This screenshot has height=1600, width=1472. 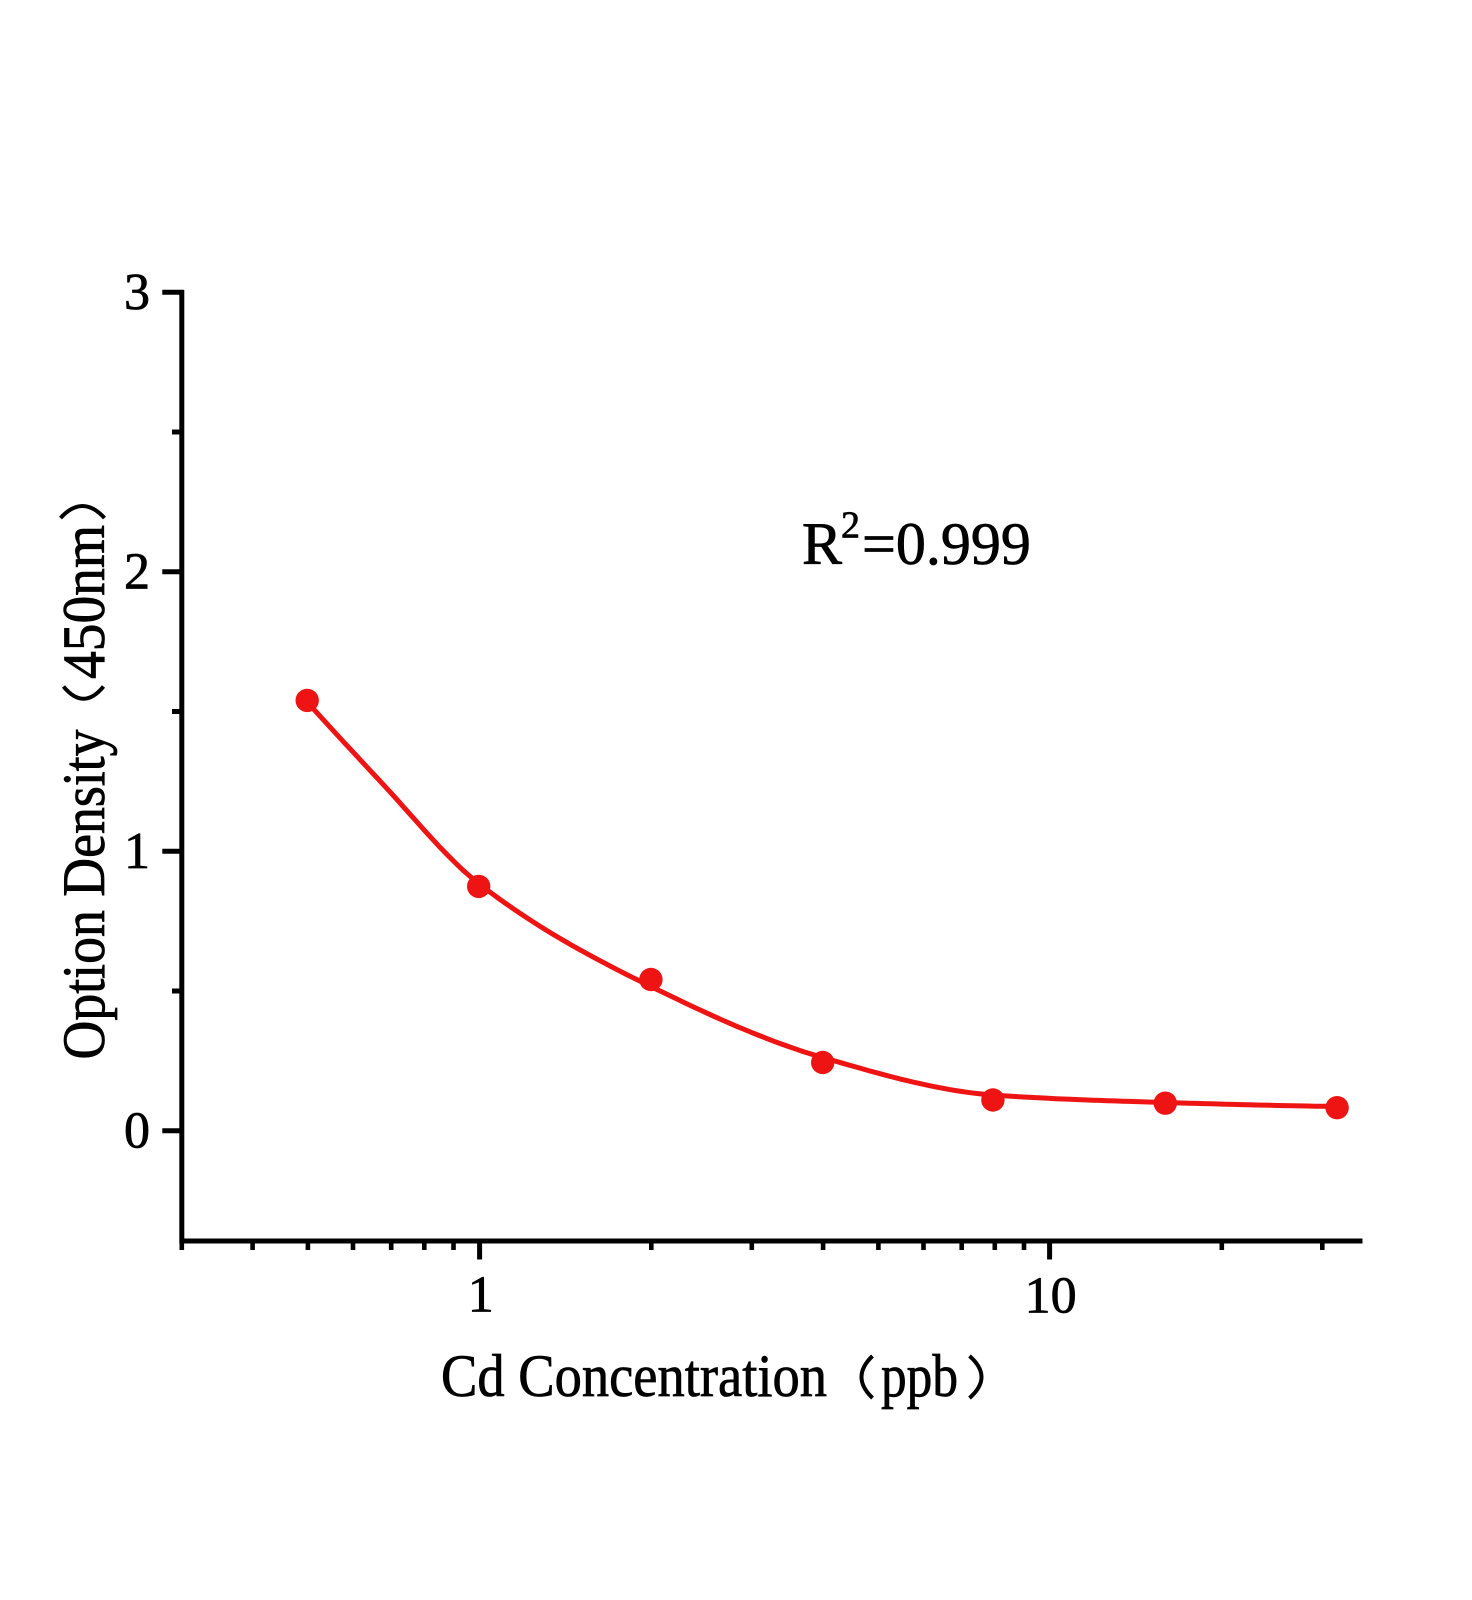 What do you see at coordinates (84, 895) in the screenshot?
I see `svg-text: Option Density` at bounding box center [84, 895].